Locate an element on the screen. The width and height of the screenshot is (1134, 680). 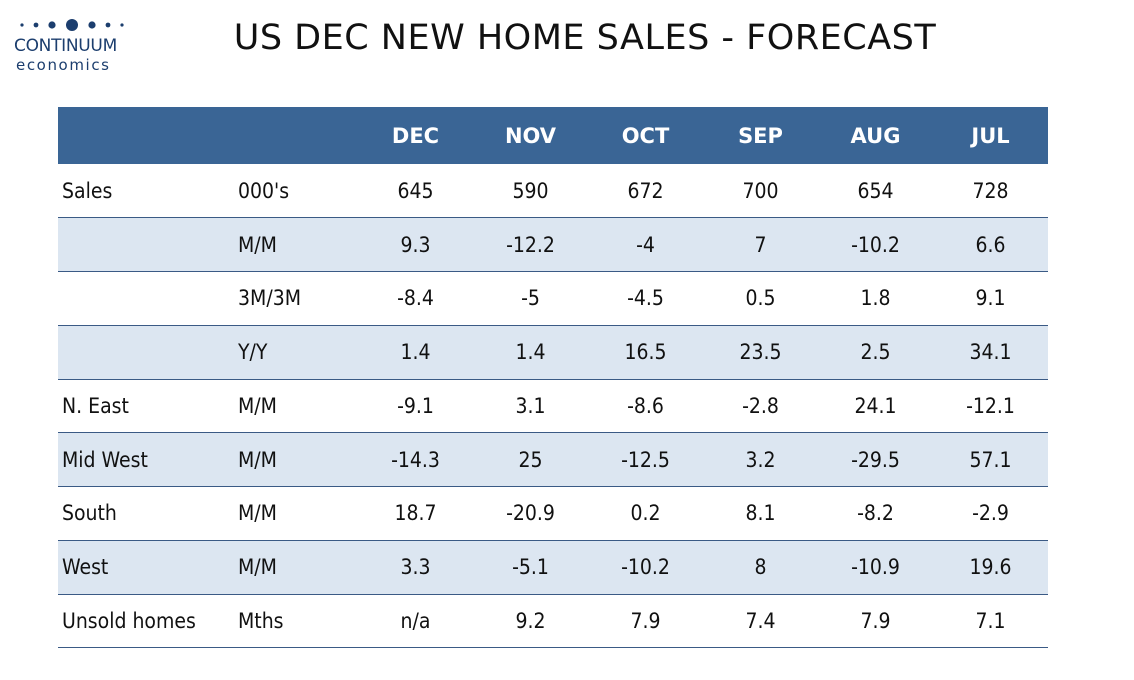
cell-value: 8 is located at coordinates (760, 567).